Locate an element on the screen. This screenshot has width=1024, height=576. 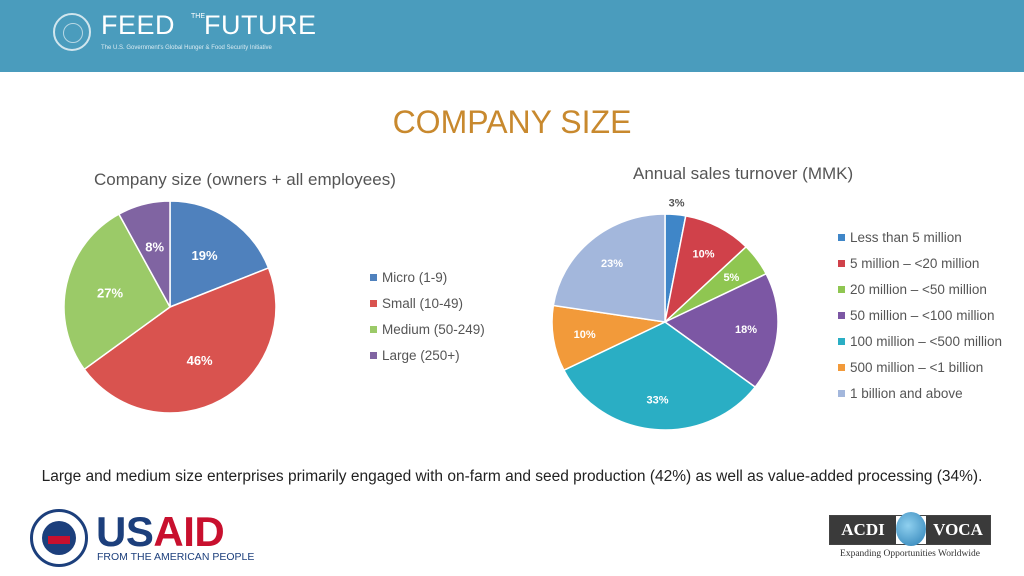
us-seal-icon is located at coordinates (72, 32).